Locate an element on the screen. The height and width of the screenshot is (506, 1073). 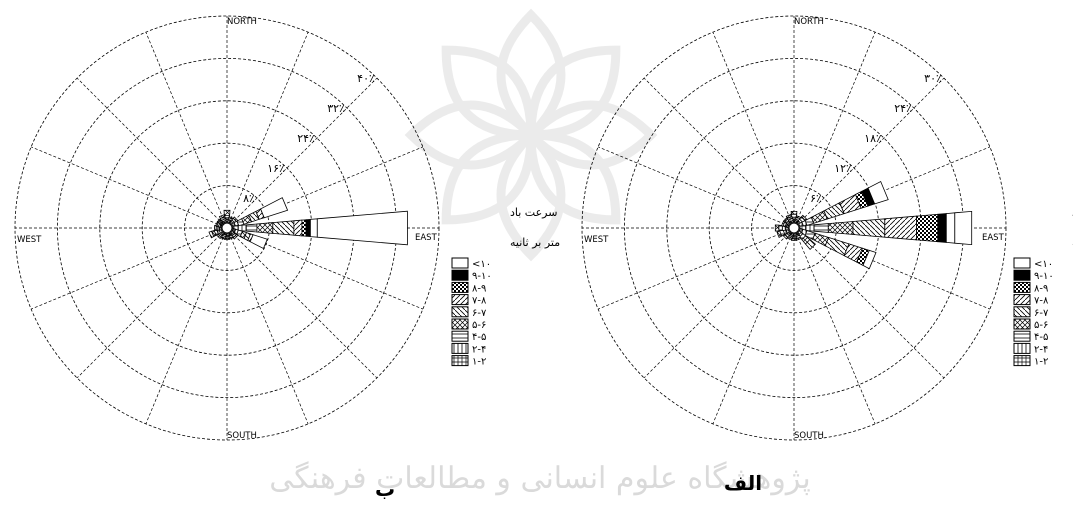
ring-label: ۱۲٪ is located at coordinates (843, 168).